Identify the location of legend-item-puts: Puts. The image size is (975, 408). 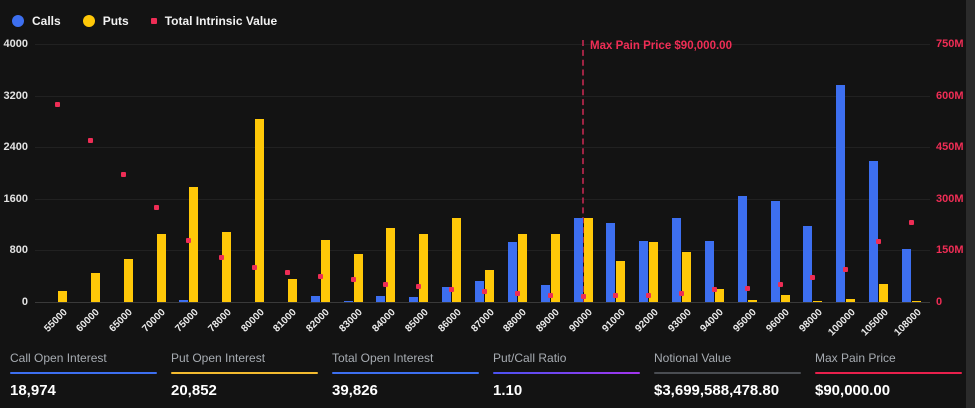
(105, 21).